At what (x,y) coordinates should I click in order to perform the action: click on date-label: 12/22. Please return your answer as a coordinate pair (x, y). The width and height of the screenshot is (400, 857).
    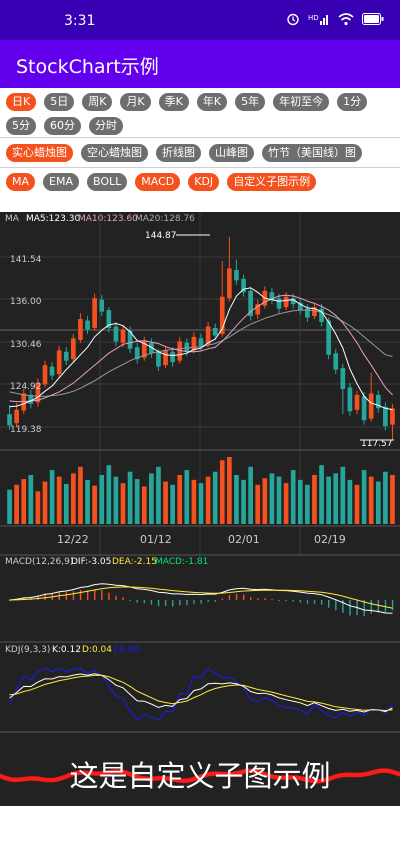
    Looking at the image, I should click on (73, 539).